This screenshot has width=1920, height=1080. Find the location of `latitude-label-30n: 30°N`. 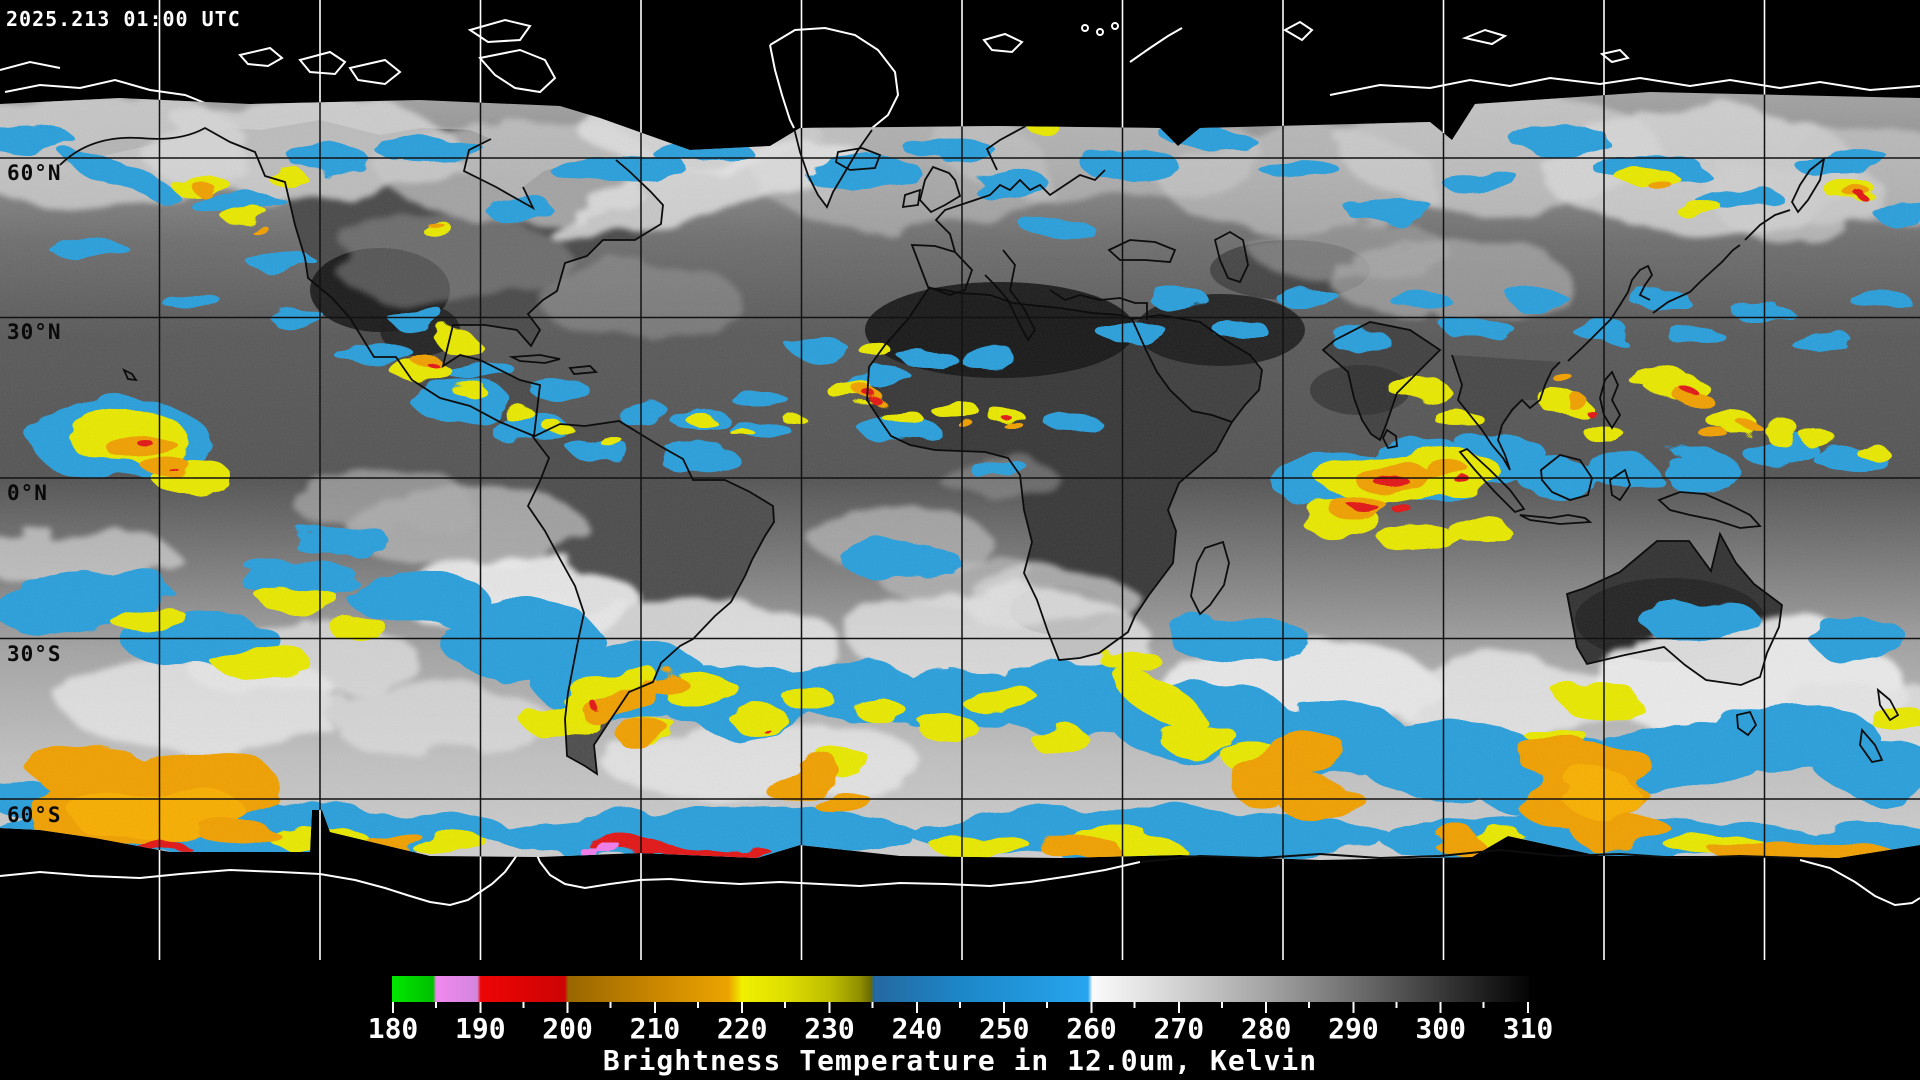

latitude-label-30n: 30°N is located at coordinates (34, 332).